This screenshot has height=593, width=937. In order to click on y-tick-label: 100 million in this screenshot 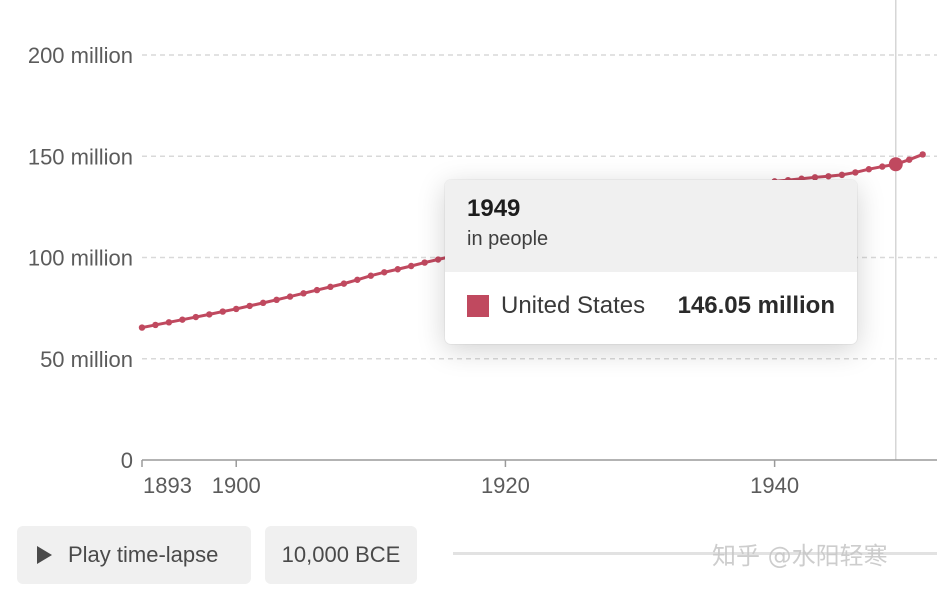, I will do `click(80, 258)`.